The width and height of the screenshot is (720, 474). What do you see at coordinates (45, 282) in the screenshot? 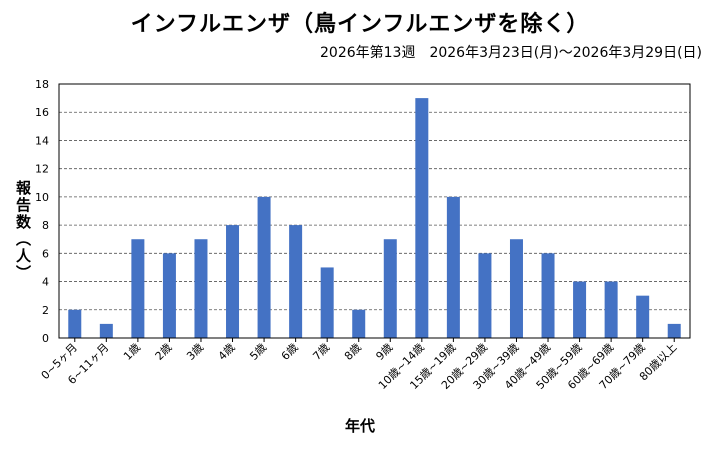
I see `y-tick-label: 4` at bounding box center [45, 282].